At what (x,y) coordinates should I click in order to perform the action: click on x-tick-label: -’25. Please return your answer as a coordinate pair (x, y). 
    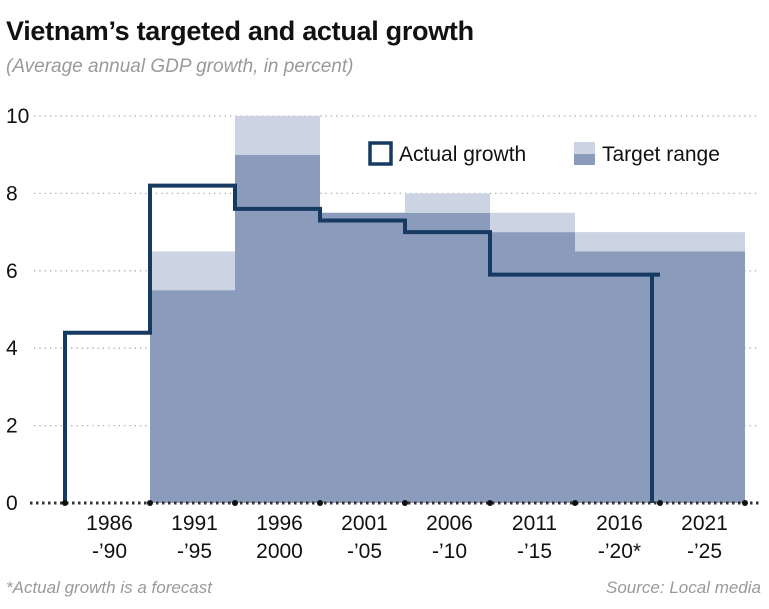
    Looking at the image, I should click on (704, 551).